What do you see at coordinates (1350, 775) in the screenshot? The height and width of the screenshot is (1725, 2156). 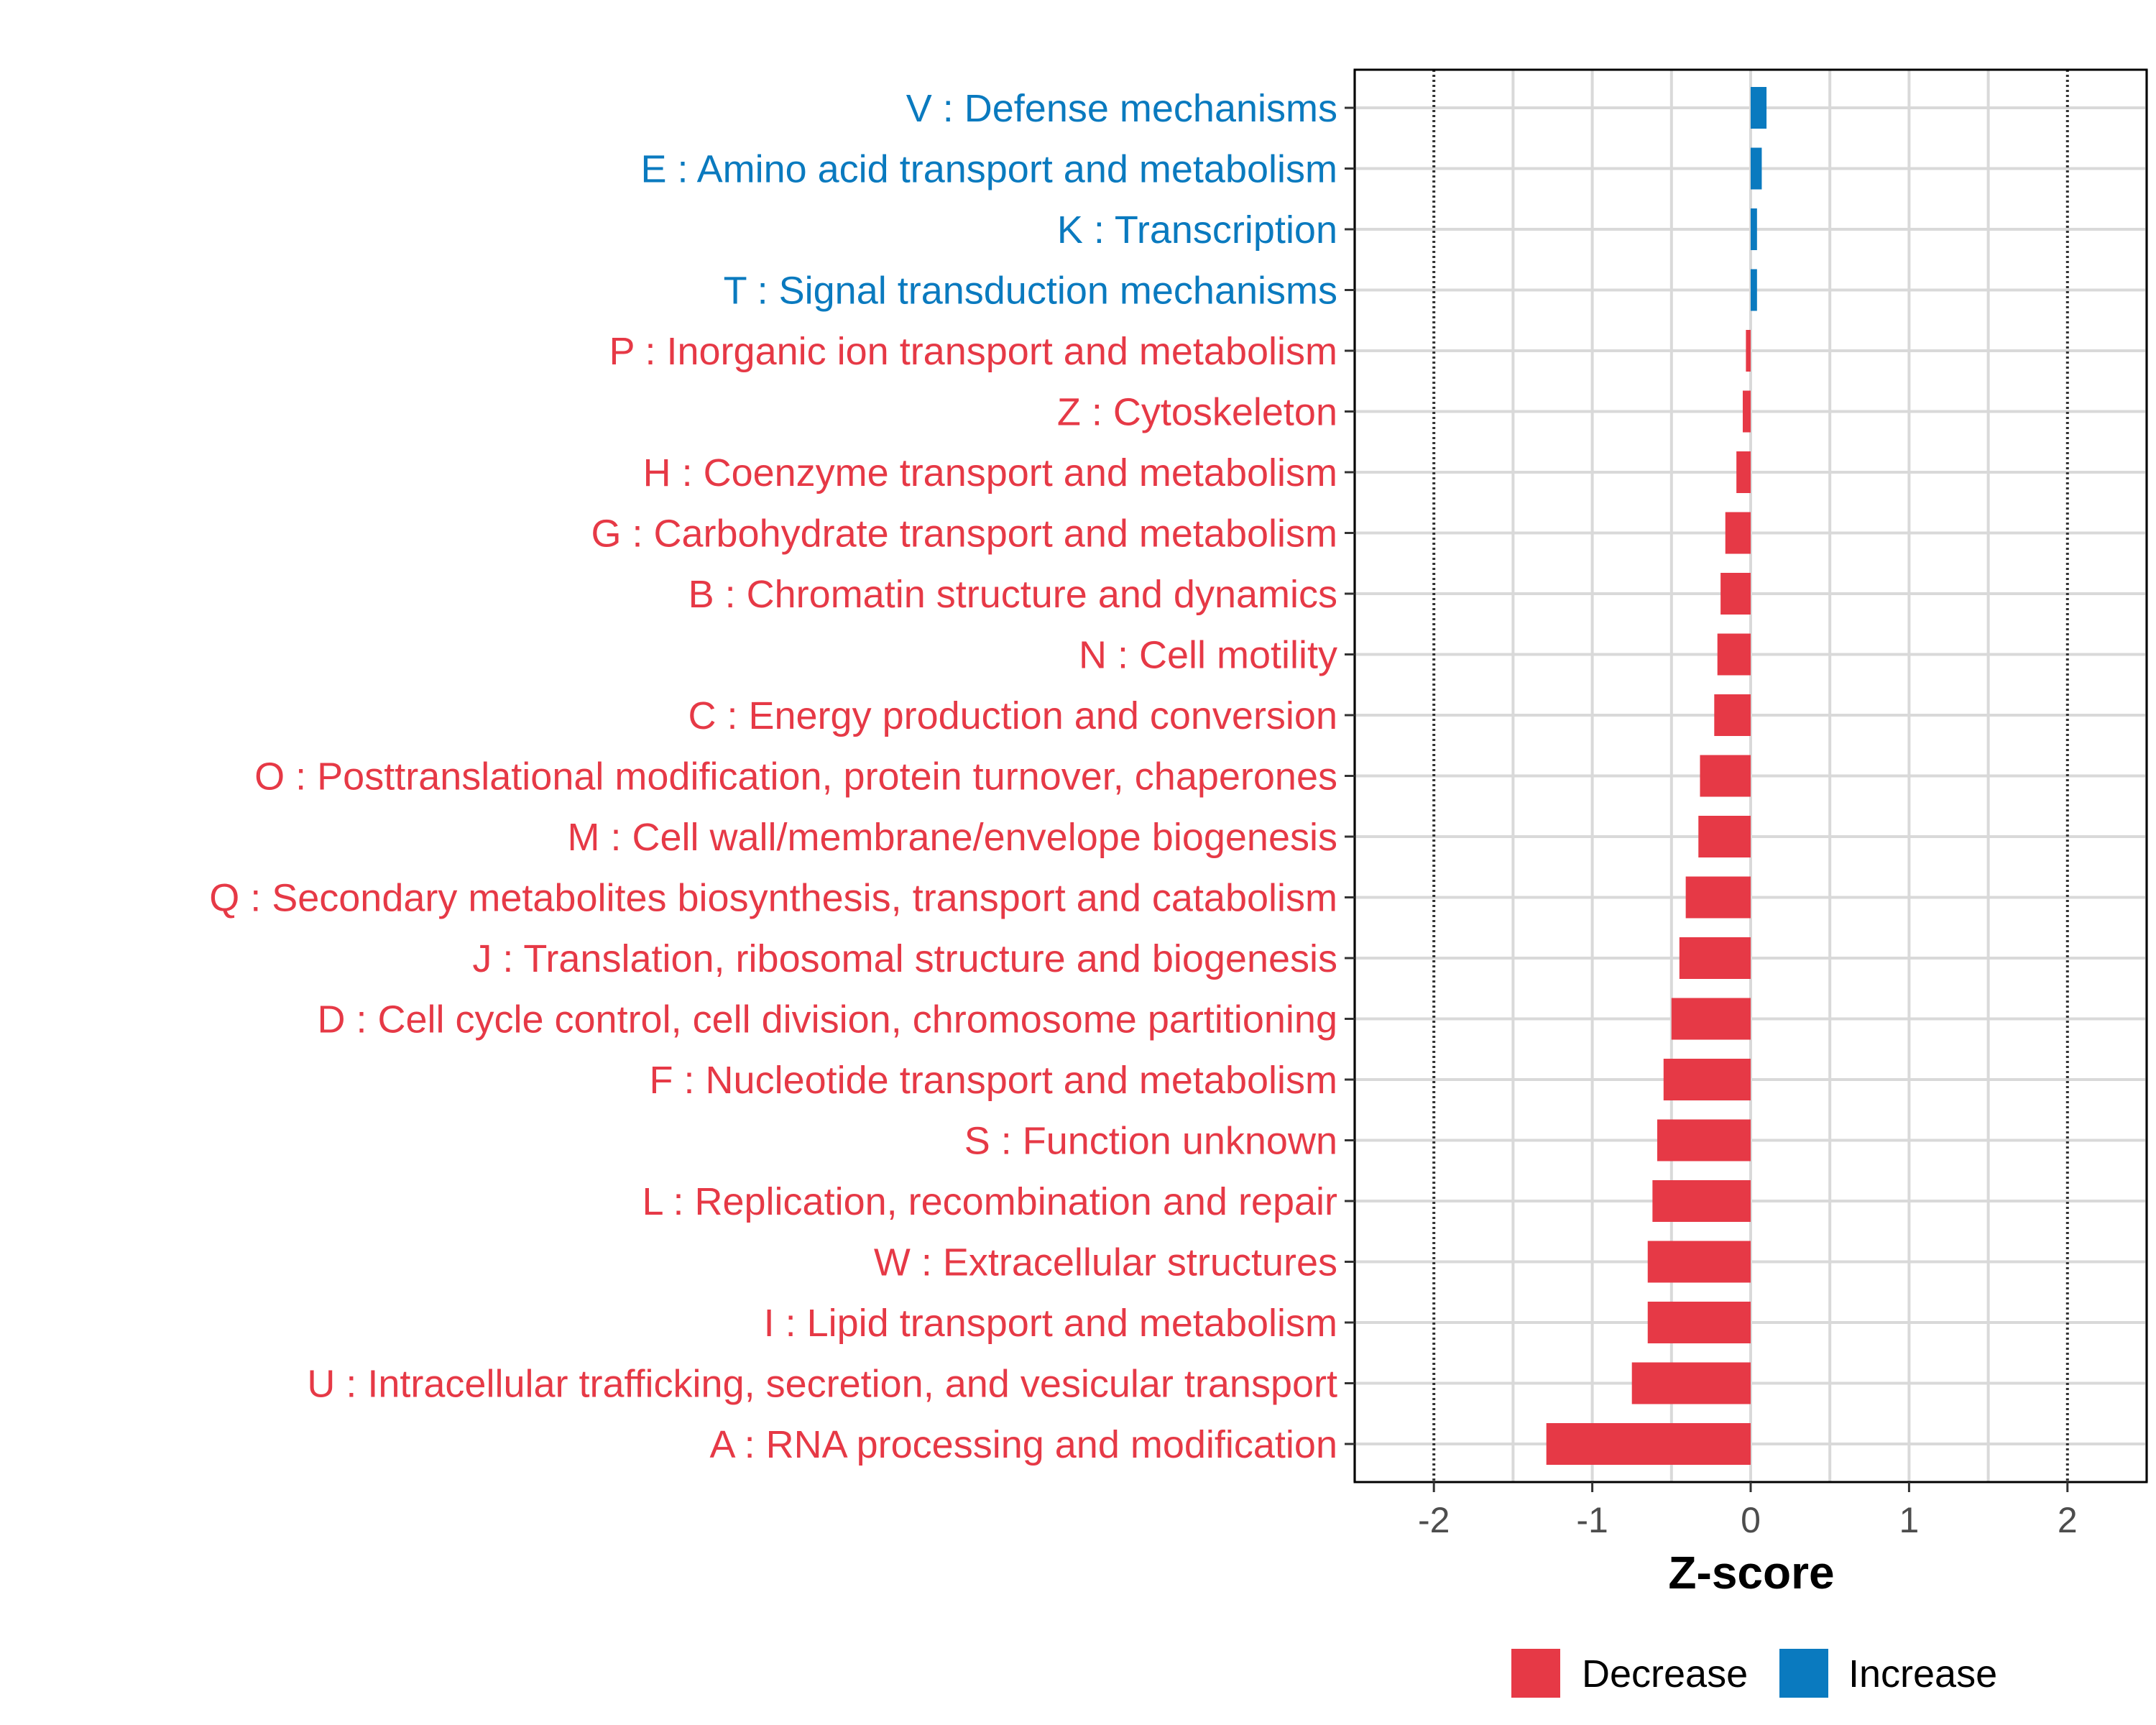 I see `y-axis-ticks` at bounding box center [1350, 775].